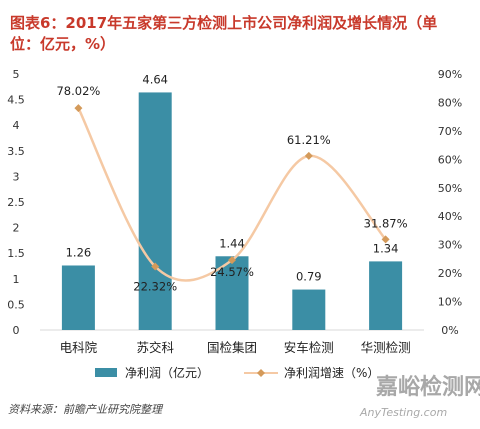 The height and width of the screenshot is (429, 480). Describe the element at coordinates (450, 159) in the screenshot. I see `right-tick-label: 60%` at that location.